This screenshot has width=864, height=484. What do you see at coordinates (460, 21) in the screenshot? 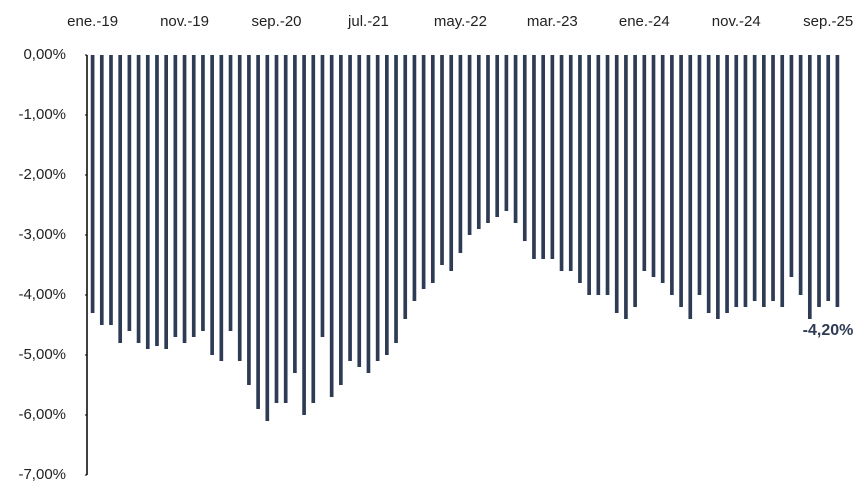
I see `x-tick-label: may.-22` at bounding box center [460, 21].